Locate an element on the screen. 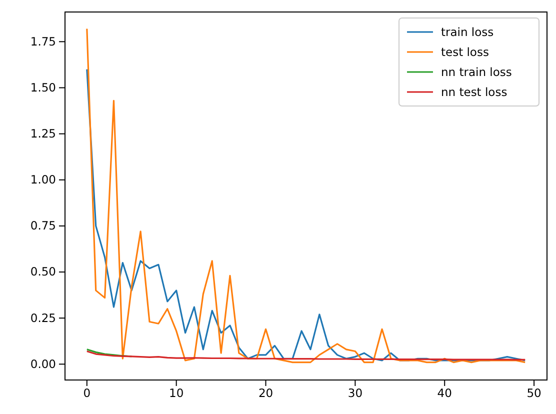  x-tick-label: 20 is located at coordinates (266, 393).